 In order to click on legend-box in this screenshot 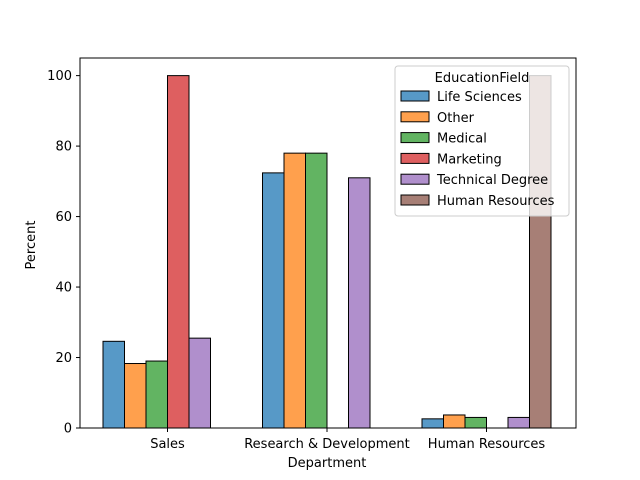, I will do `click(482, 141)`.